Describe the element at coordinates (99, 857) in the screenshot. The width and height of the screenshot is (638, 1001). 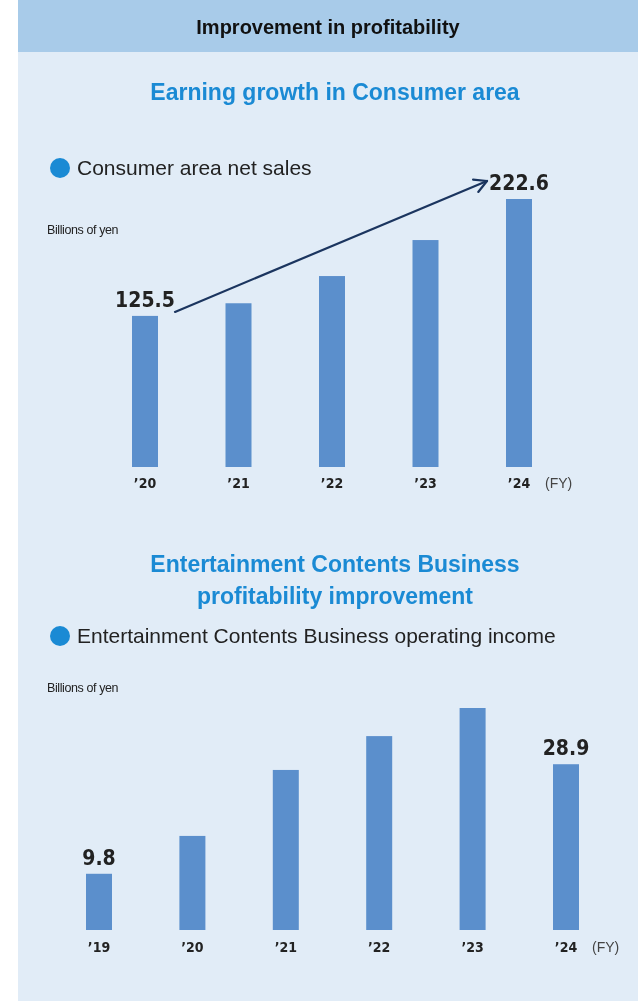
I see `data-label: 9.8` at that location.